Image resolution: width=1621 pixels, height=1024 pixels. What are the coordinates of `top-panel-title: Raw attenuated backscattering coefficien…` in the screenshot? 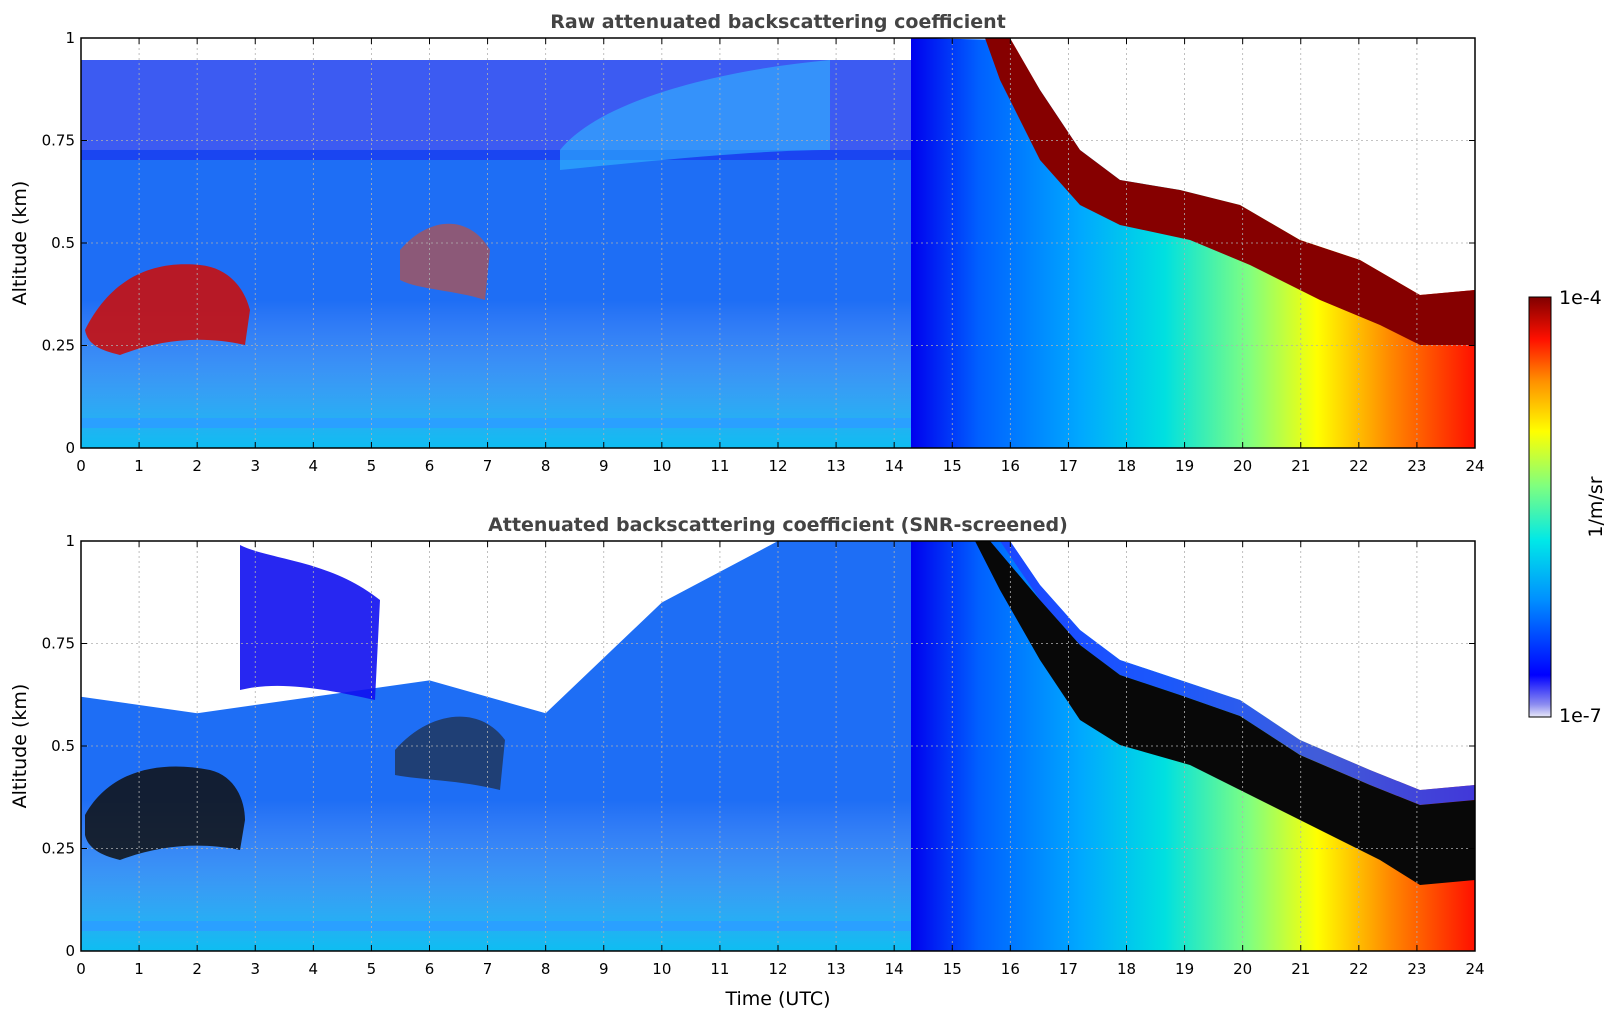 It's located at (778, 22).